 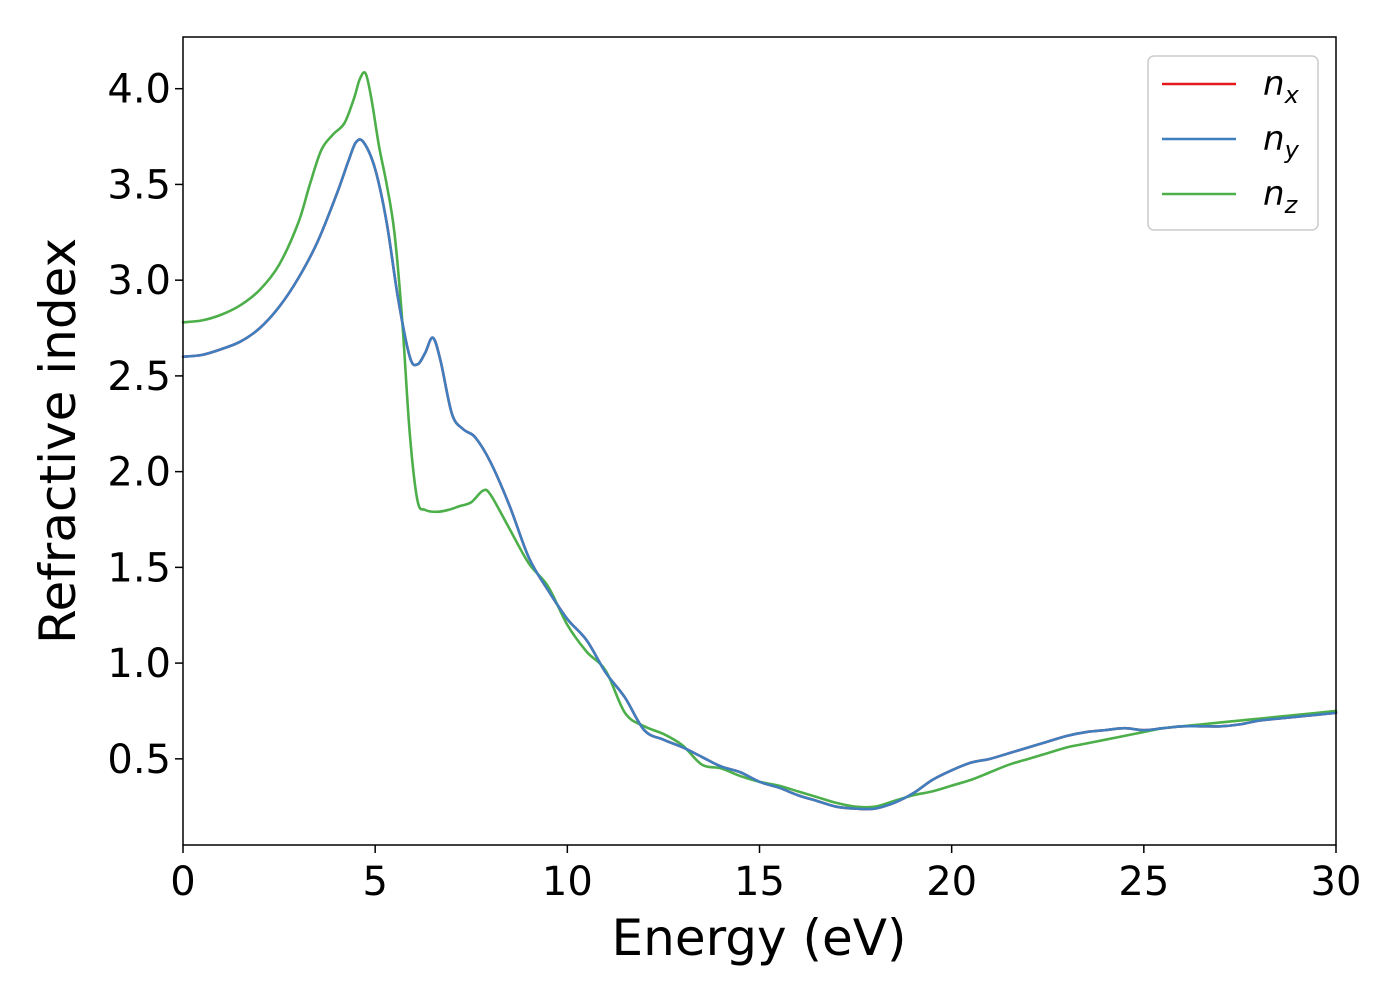 I want to click on y-tick-label: 4.0, so click(x=139, y=90).